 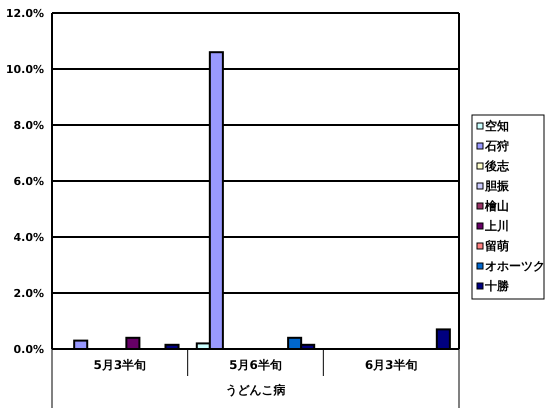 I want to click on legend-label: オホーツク, so click(x=515, y=266).